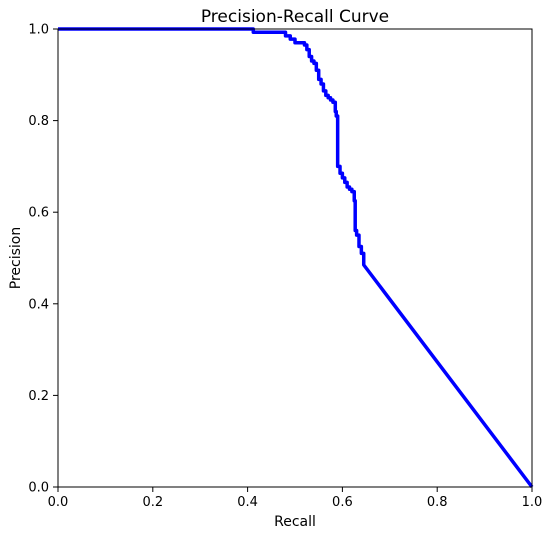  I want to click on x-tick-label: 0.6, so click(342, 502).